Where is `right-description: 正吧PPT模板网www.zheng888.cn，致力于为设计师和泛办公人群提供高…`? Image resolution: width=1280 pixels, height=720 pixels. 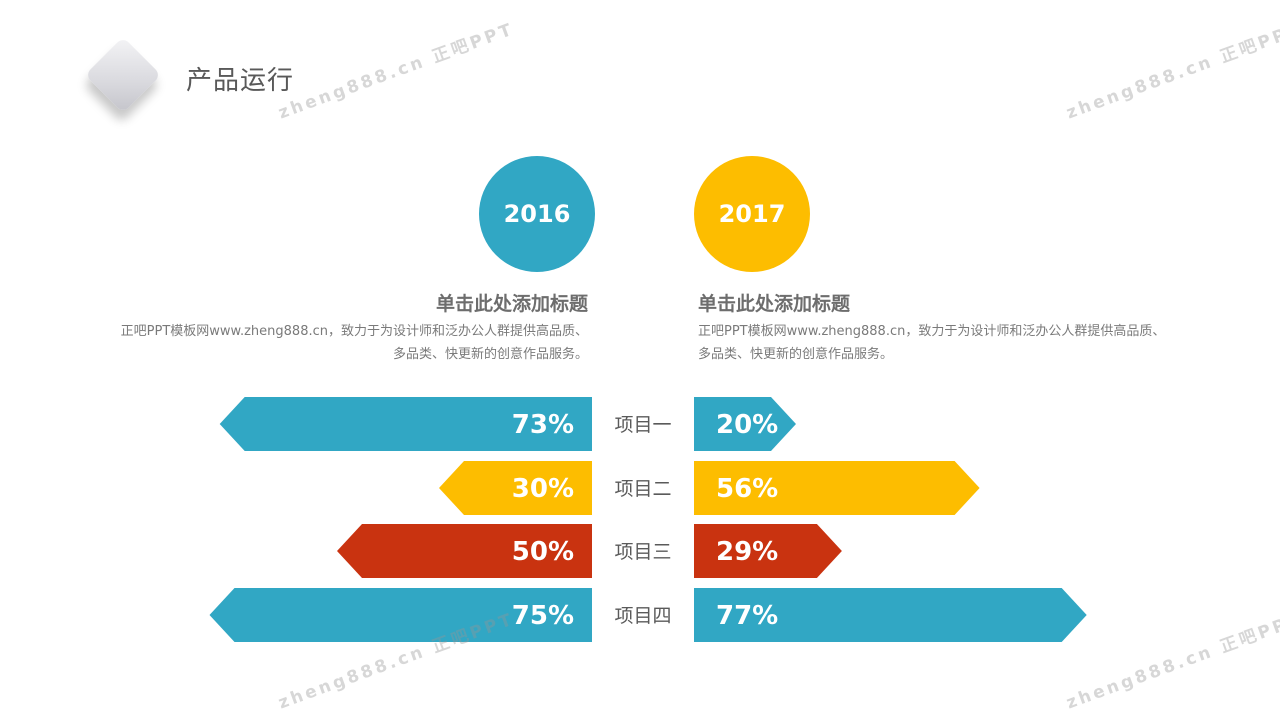 right-description: 正吧PPT模板网www.zheng888.cn，致力于为设计师和泛办公人群提供高… is located at coordinates (932, 343).